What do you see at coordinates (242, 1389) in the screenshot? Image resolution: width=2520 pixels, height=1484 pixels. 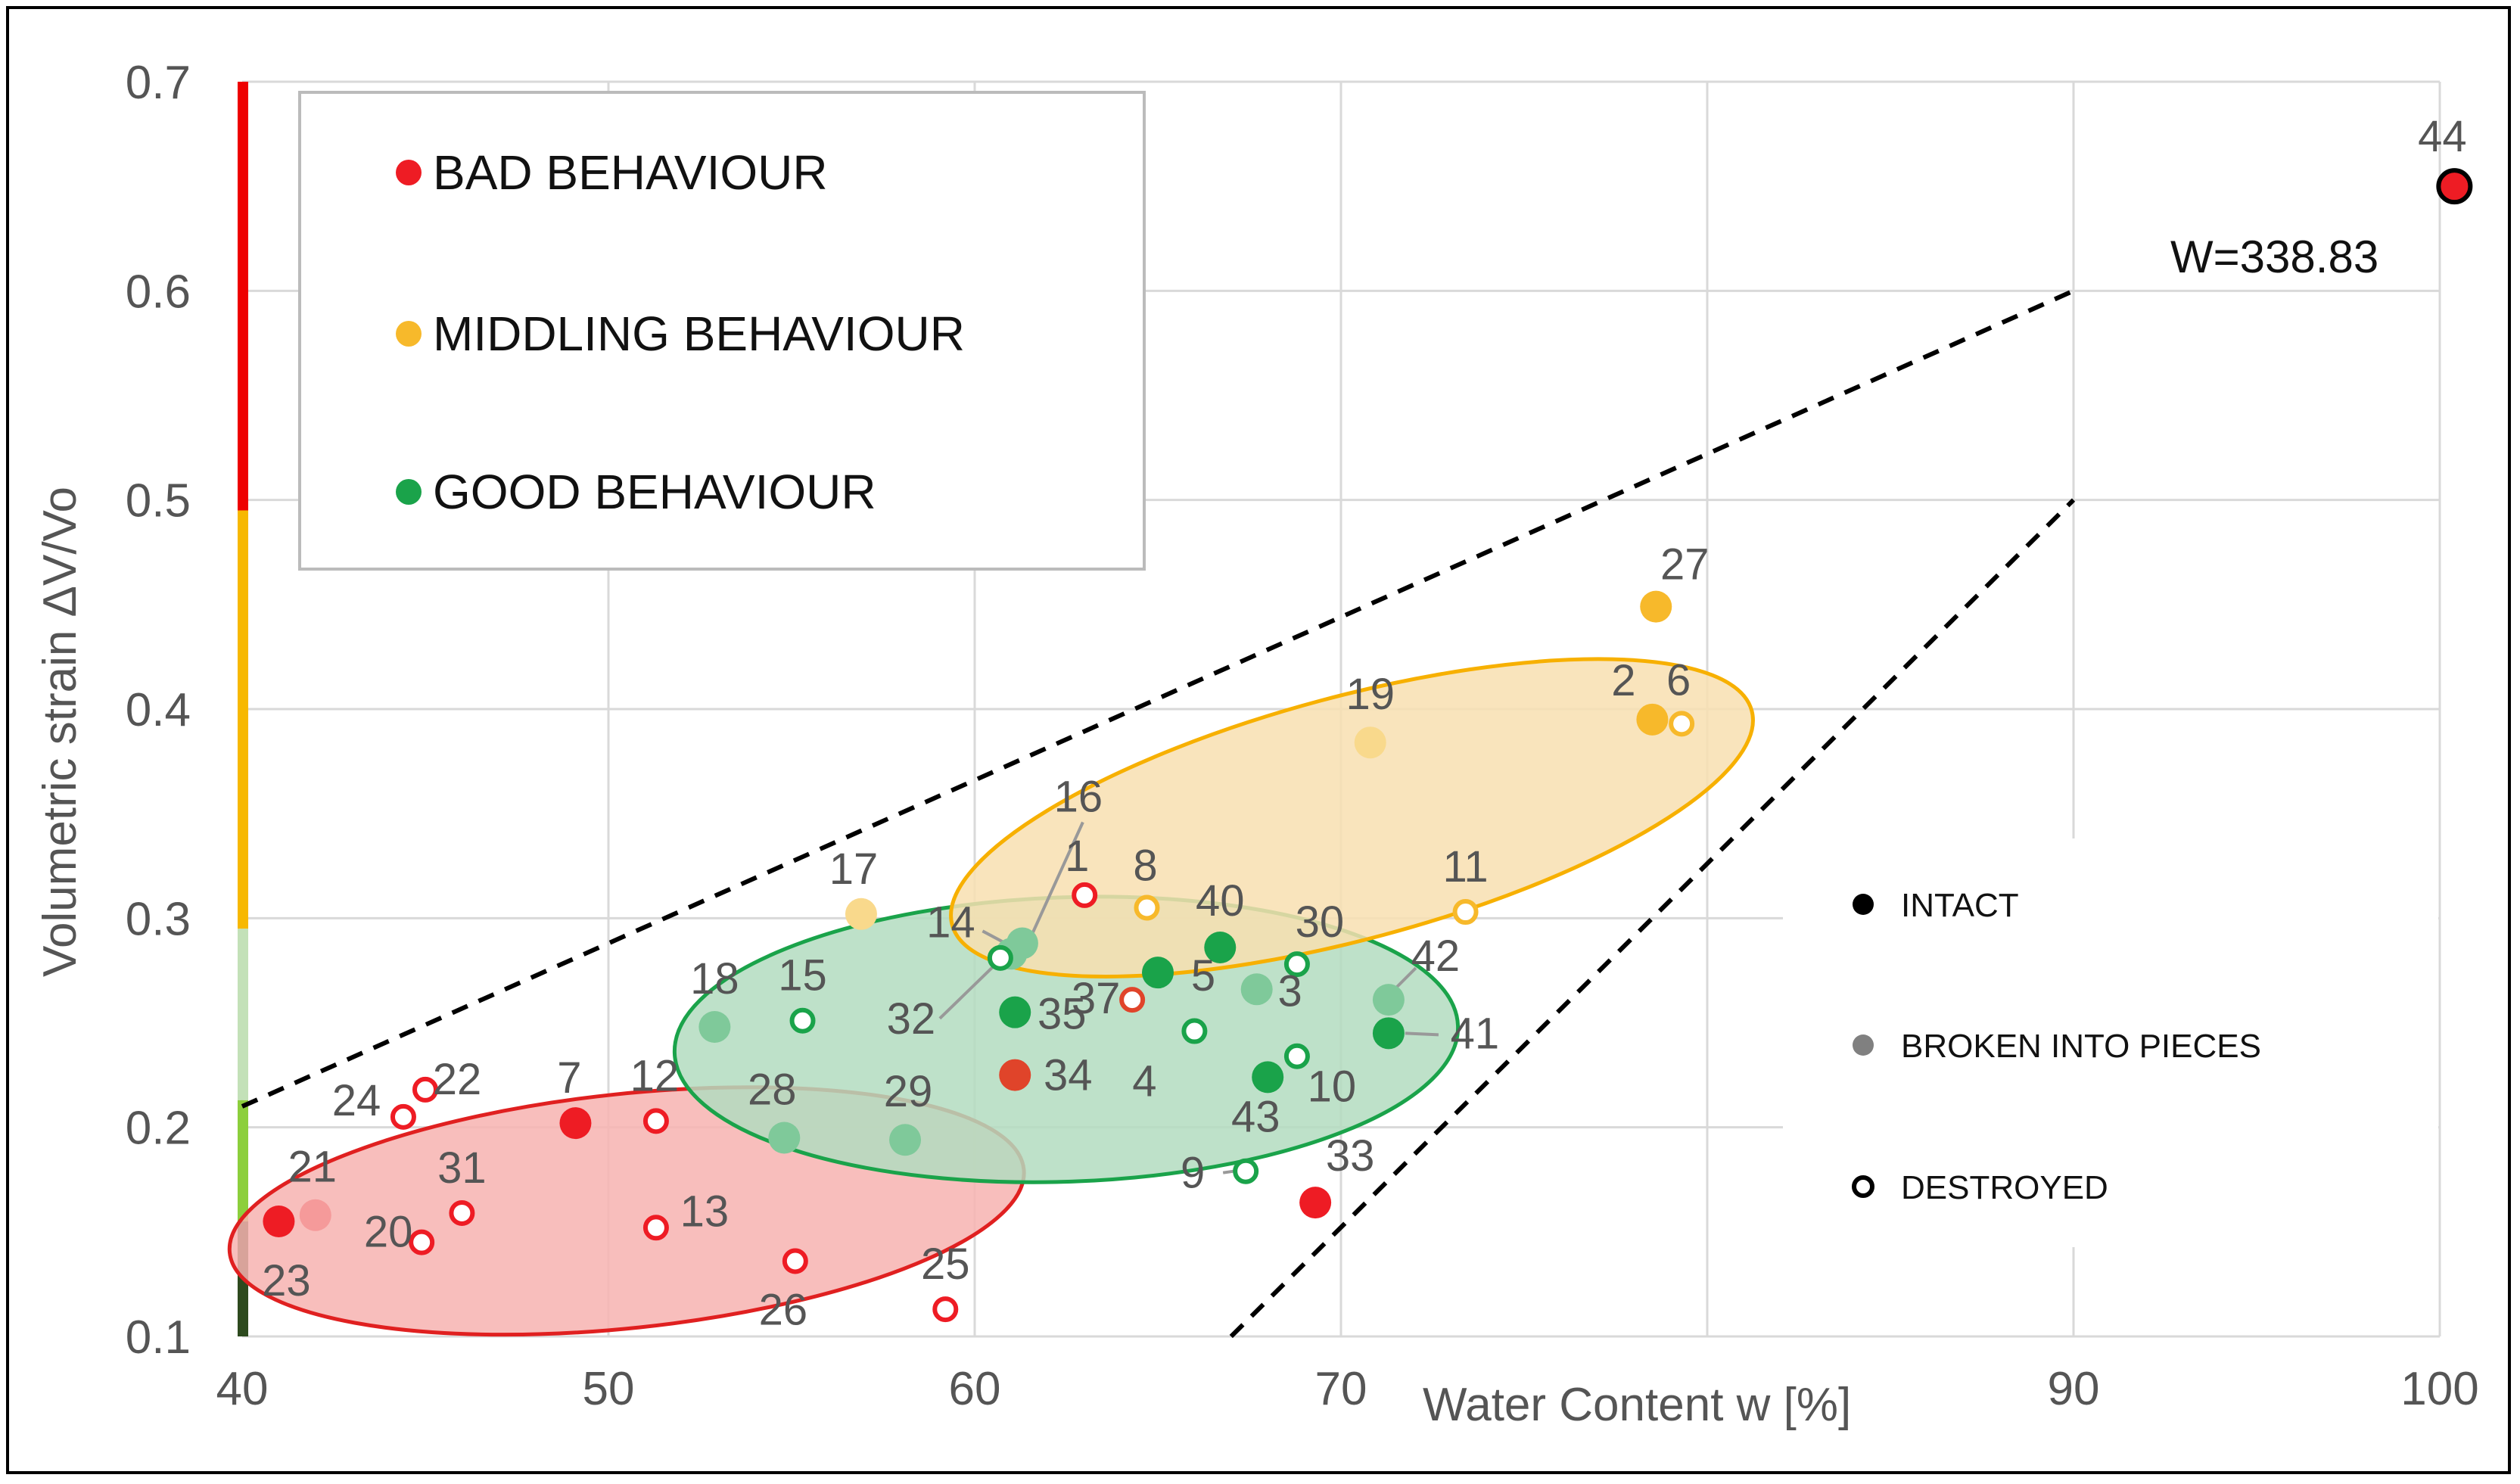 I see `x-tick-label: 40` at bounding box center [242, 1389].